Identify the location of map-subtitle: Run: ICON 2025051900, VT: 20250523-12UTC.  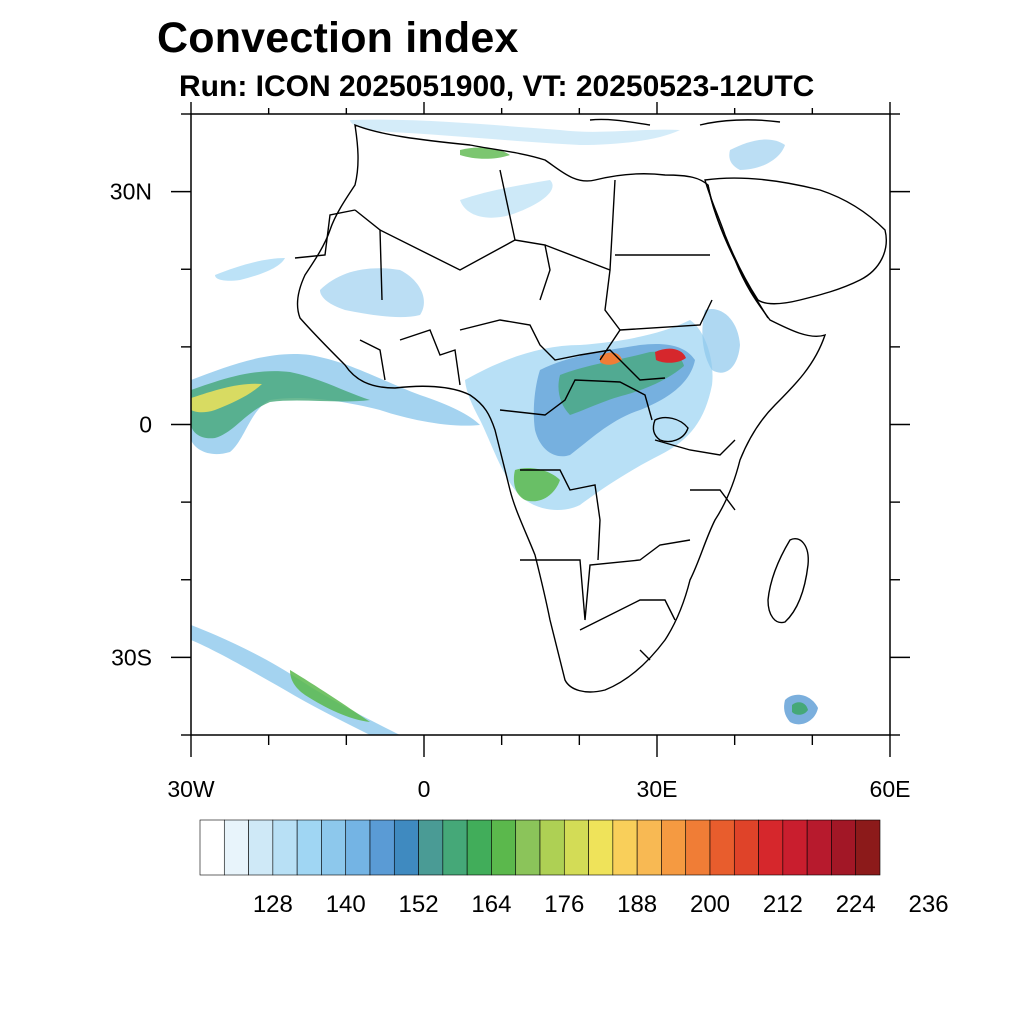
(497, 86).